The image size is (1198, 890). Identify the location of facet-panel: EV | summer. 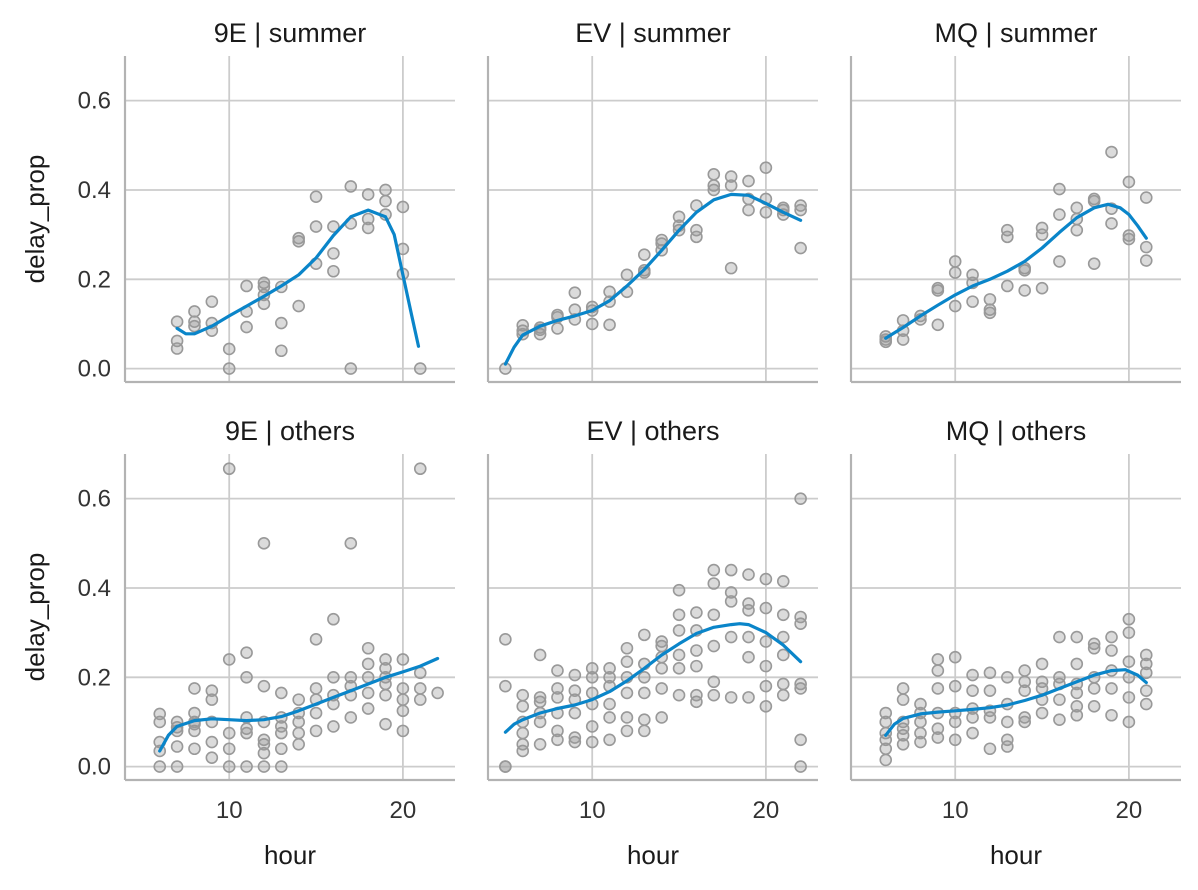
(652, 201).